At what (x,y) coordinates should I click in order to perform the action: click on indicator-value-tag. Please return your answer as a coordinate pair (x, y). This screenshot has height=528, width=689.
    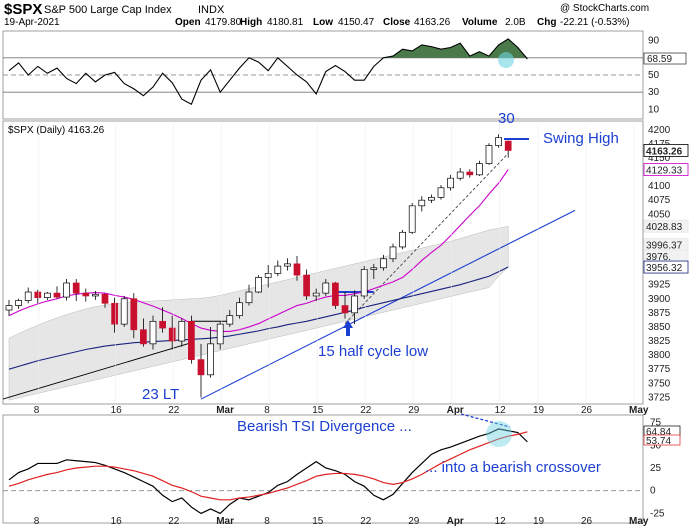
    Looking at the image, I should click on (662, 440).